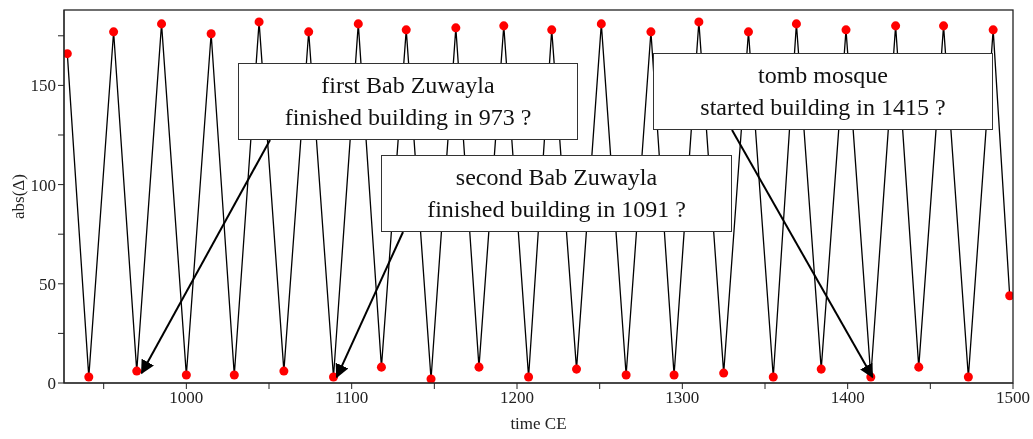 This screenshot has width=1033, height=439. What do you see at coordinates (186, 398) in the screenshot?
I see `x-tick-label: 1000` at bounding box center [186, 398].